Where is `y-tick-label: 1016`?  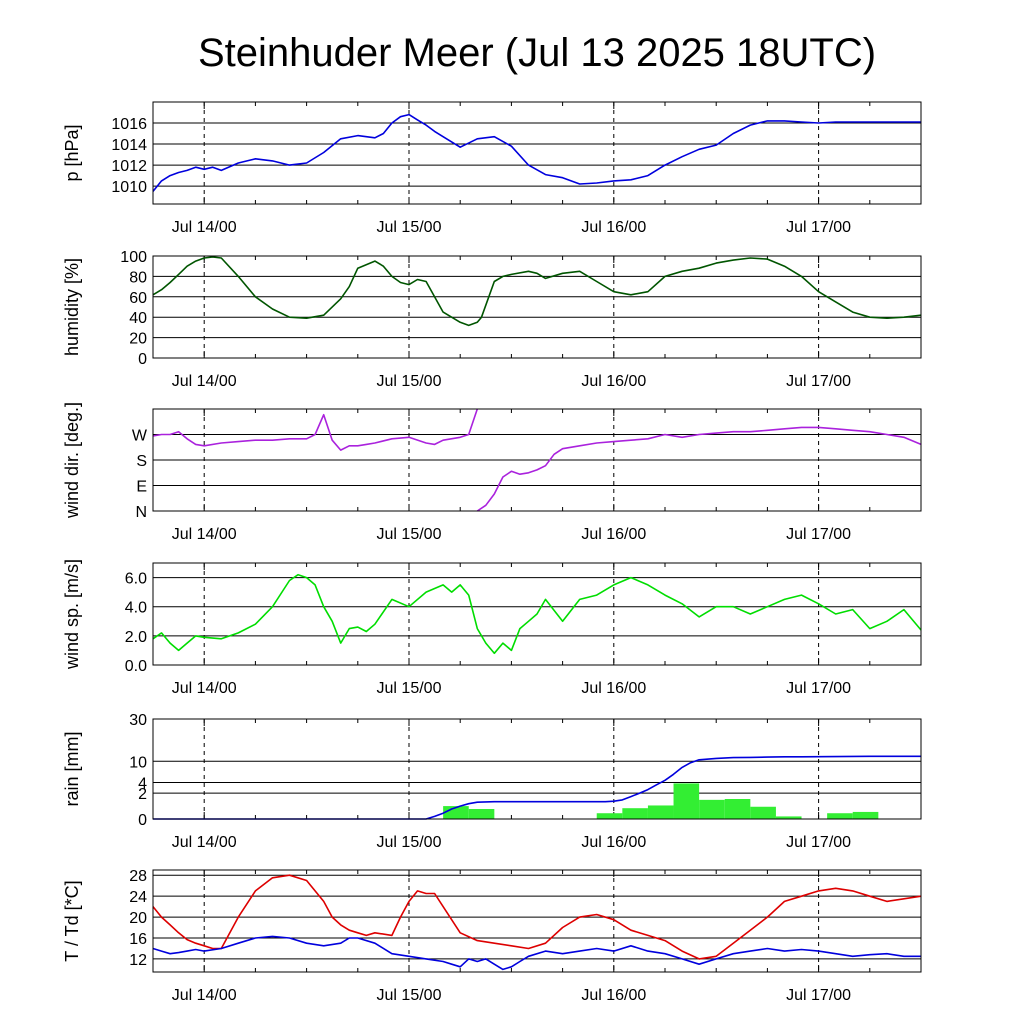
y-tick-label: 1016 is located at coordinates (129, 124).